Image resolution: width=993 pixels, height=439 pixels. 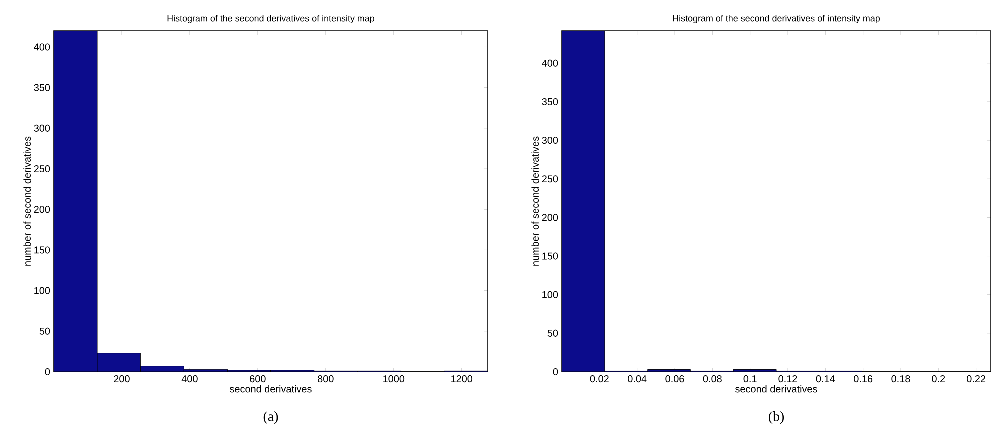 What do you see at coordinates (826, 379) in the screenshot?
I see `x-tick-label: 0.14` at bounding box center [826, 379].